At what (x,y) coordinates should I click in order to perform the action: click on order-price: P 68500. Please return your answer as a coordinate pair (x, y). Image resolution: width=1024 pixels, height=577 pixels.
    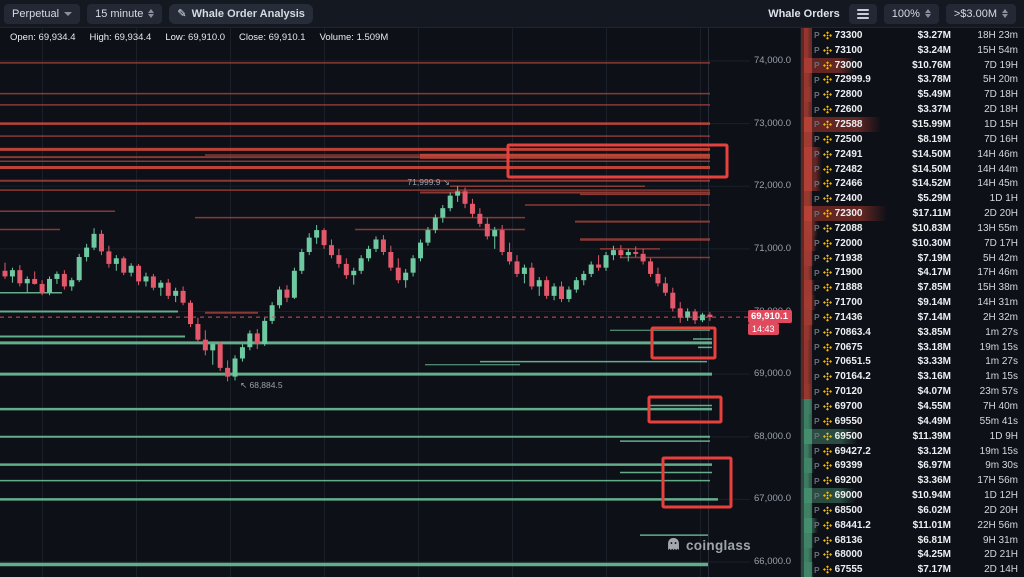
    Looking at the image, I should click on (838, 510).